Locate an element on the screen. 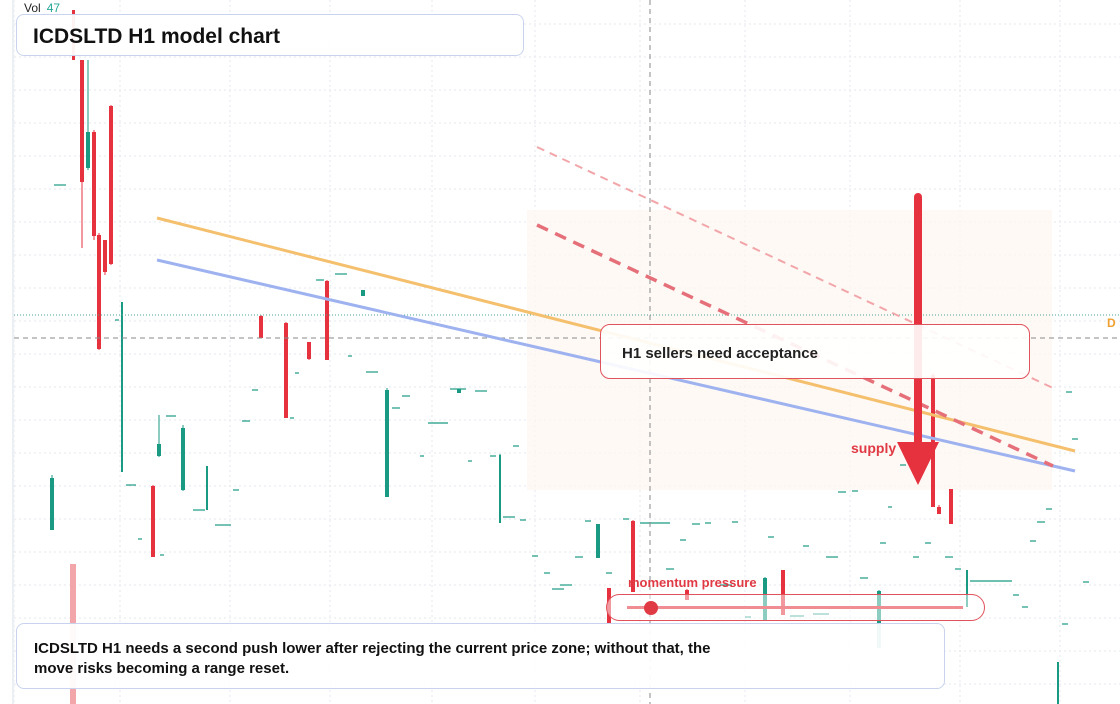  callout-box: H1 sellers need acceptance is located at coordinates (815, 351).